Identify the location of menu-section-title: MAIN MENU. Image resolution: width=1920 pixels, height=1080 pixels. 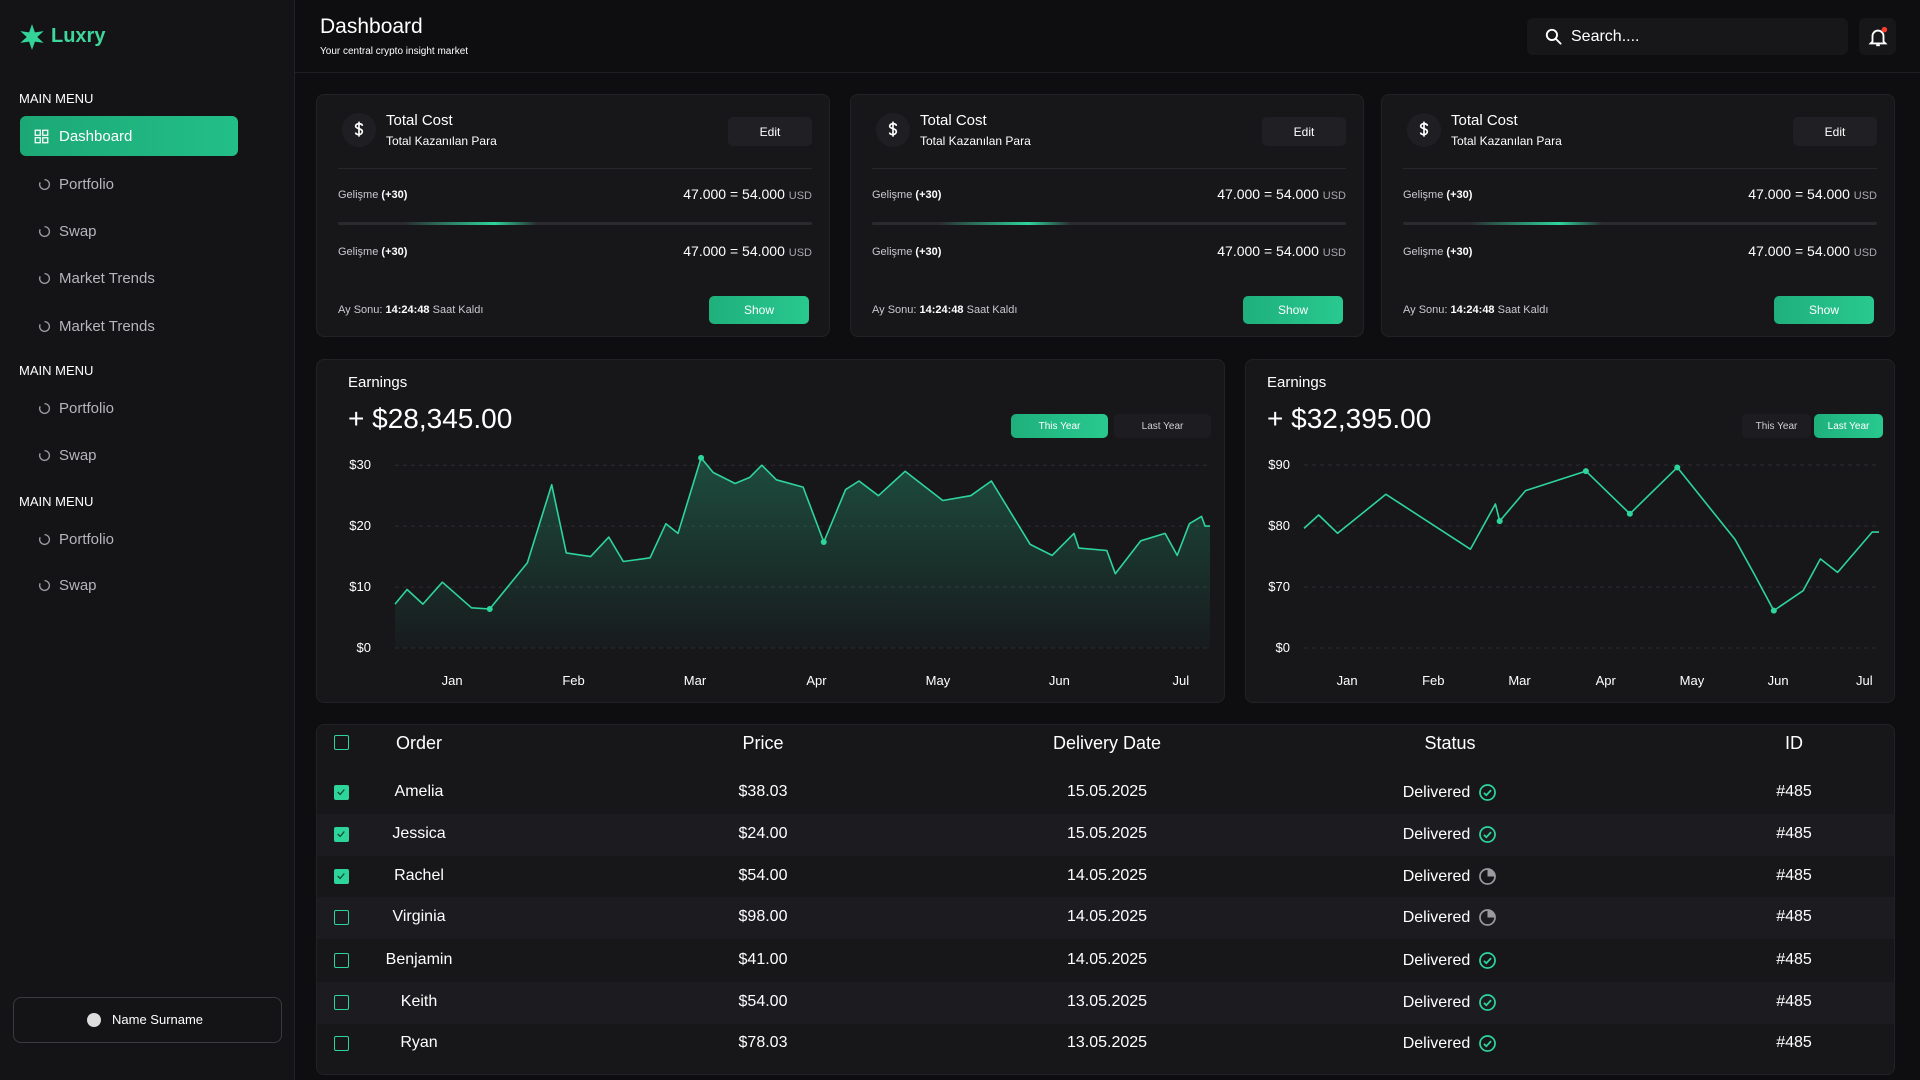
(56, 501).